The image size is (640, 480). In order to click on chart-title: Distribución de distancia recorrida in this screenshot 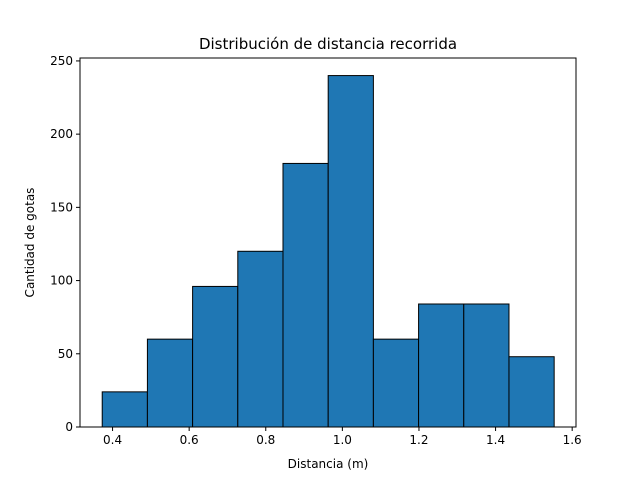, I will do `click(328, 44)`.